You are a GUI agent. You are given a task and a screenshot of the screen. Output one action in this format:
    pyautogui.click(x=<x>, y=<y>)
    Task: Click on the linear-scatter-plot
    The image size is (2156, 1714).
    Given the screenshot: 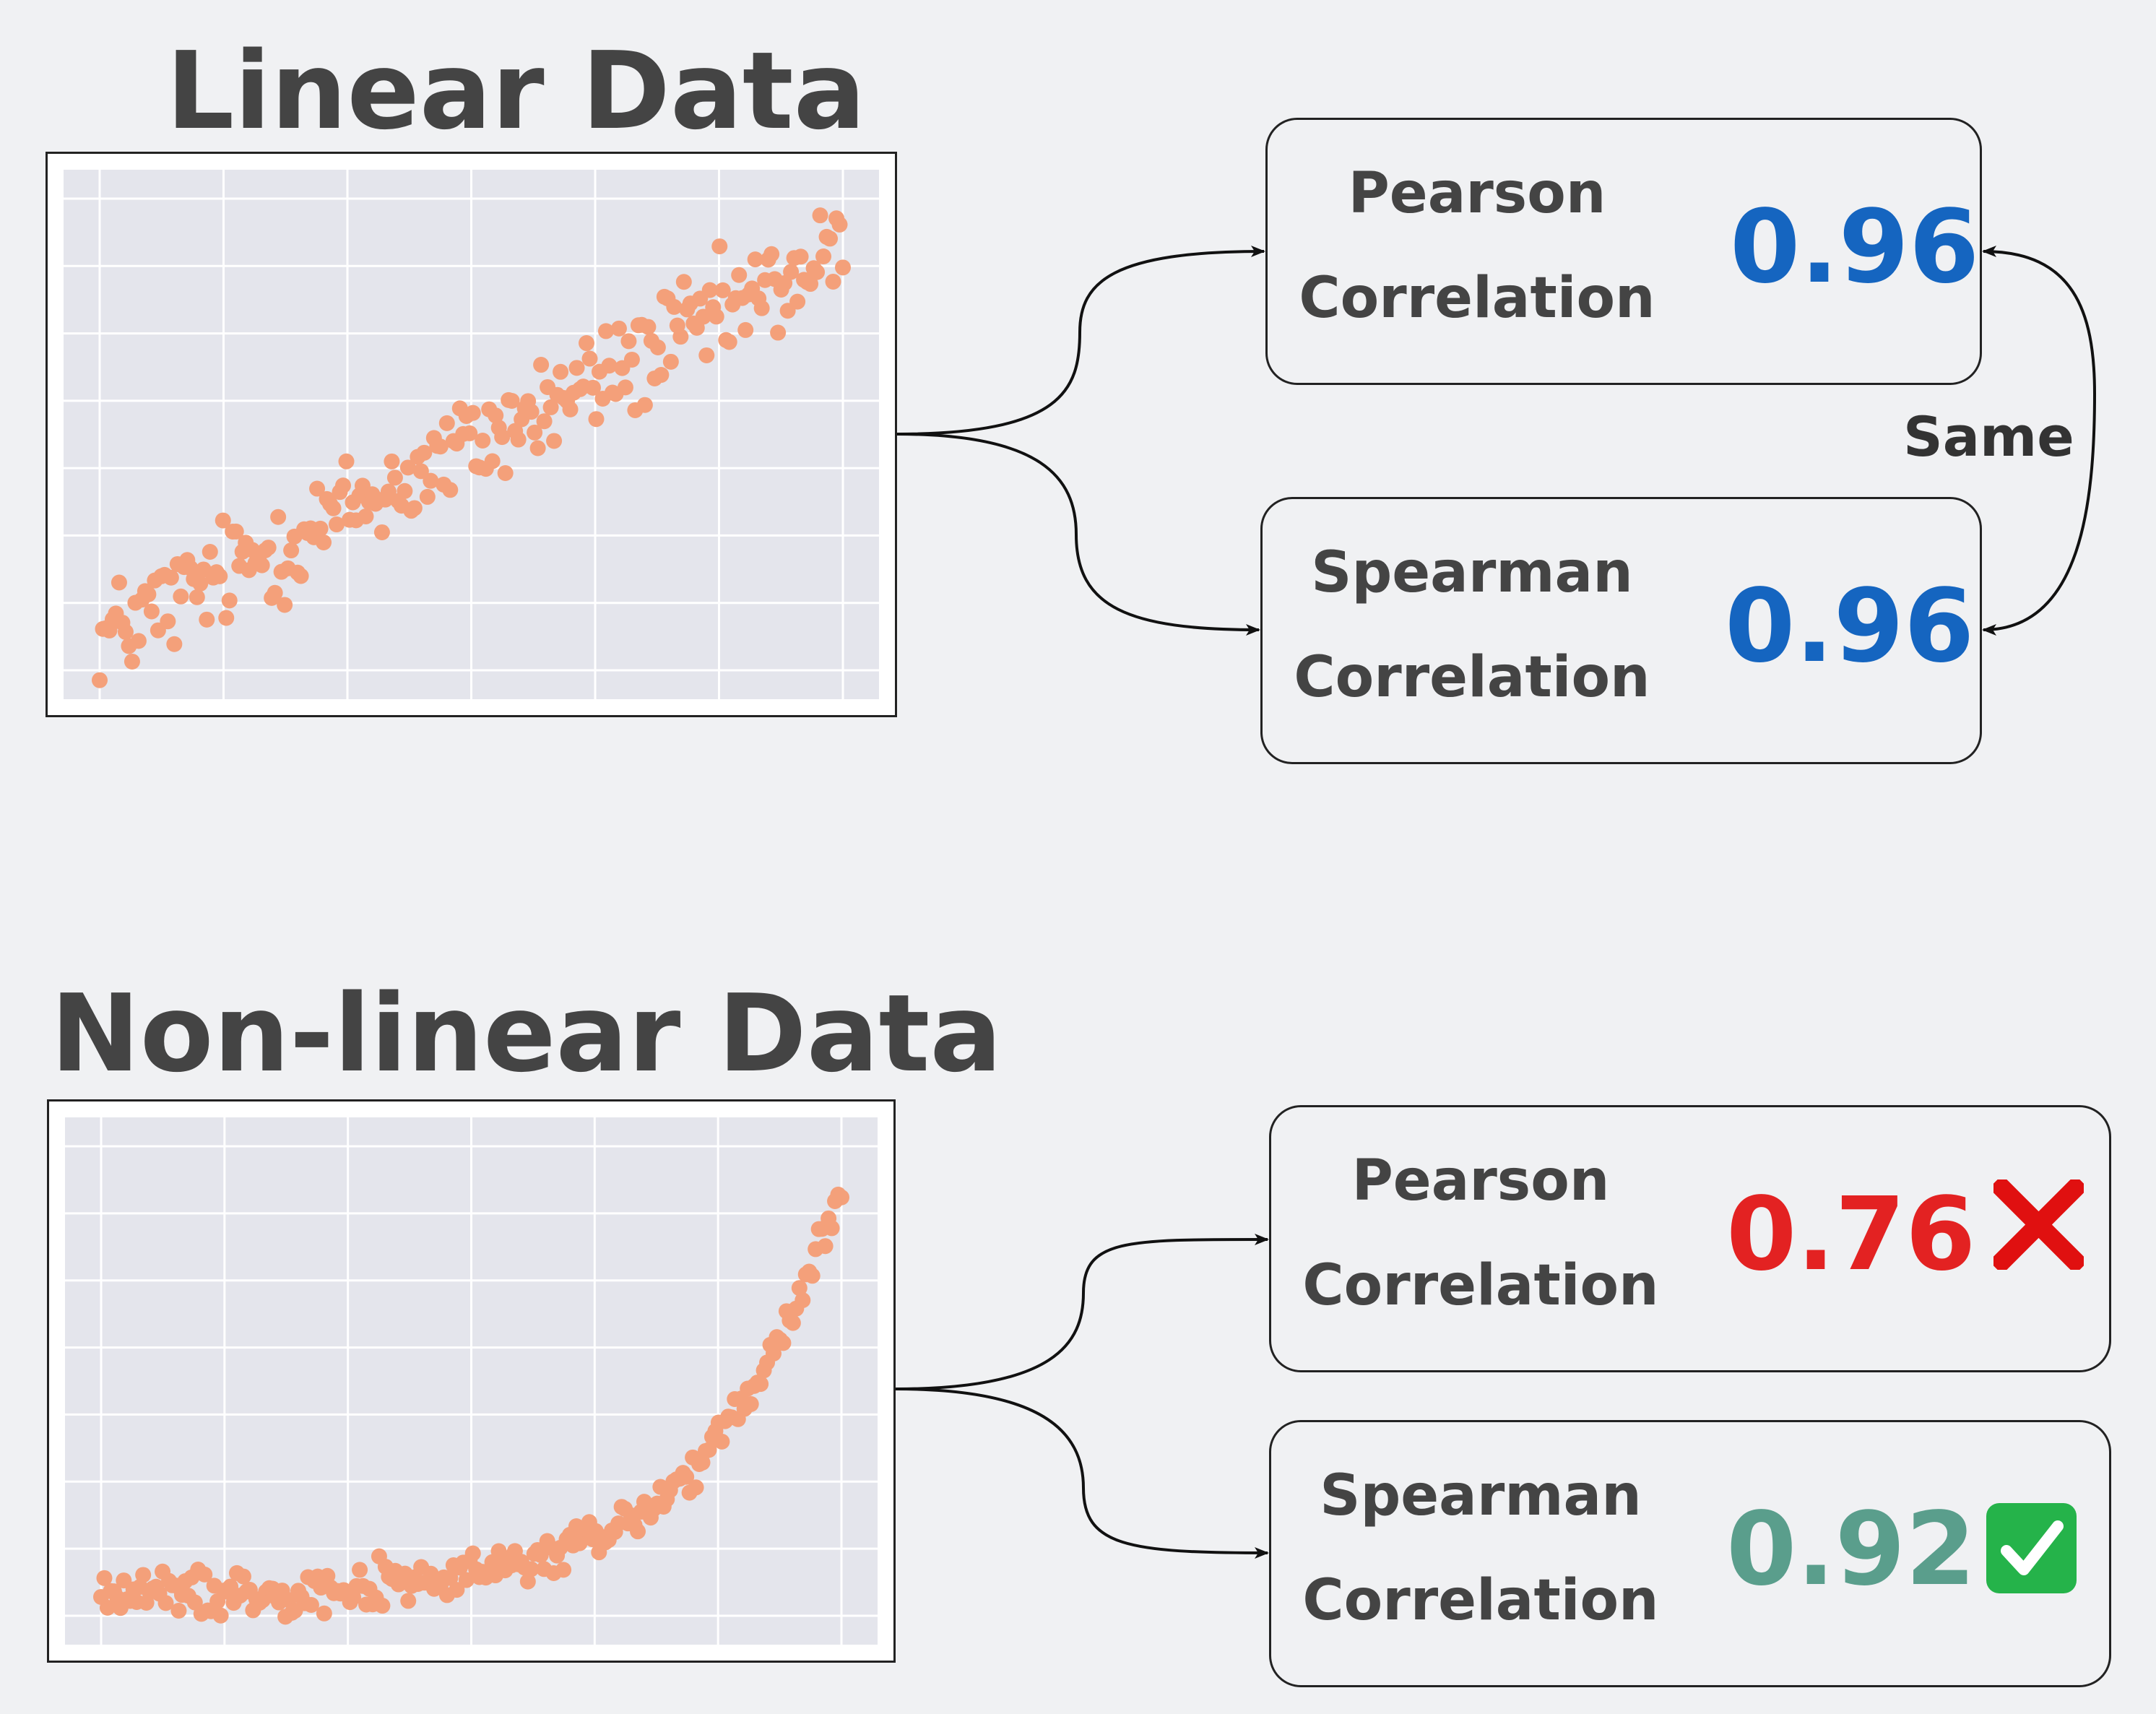 What is the action you would take?
    pyautogui.click(x=471, y=434)
    